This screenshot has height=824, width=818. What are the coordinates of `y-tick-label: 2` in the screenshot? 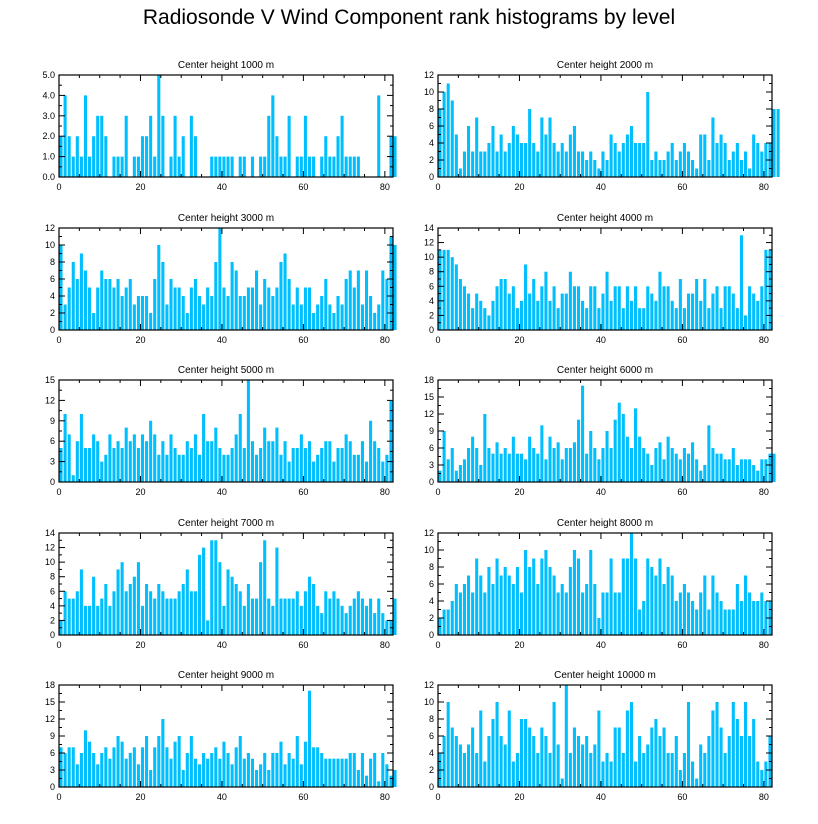 It's located at (431, 770).